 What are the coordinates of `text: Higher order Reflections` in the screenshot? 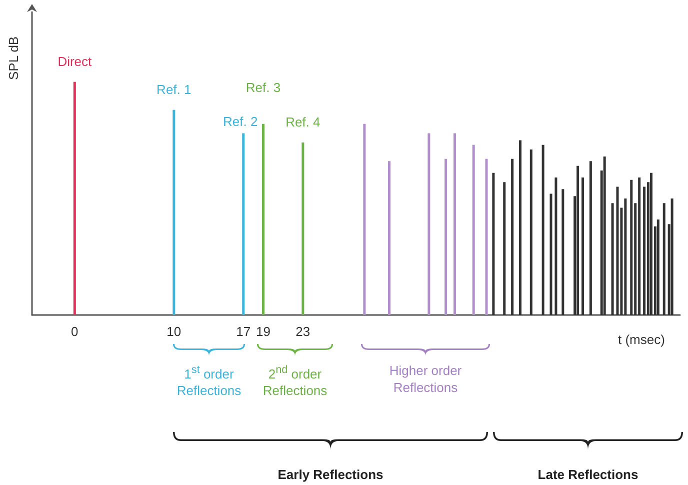 It's located at (425, 379).